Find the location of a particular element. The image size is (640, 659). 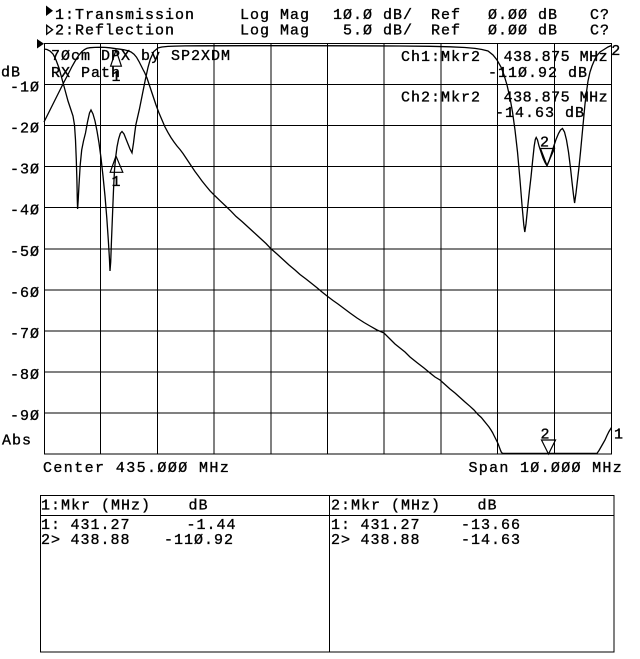

svg-text: 5.Ø dB/ is located at coordinates (378, 31).